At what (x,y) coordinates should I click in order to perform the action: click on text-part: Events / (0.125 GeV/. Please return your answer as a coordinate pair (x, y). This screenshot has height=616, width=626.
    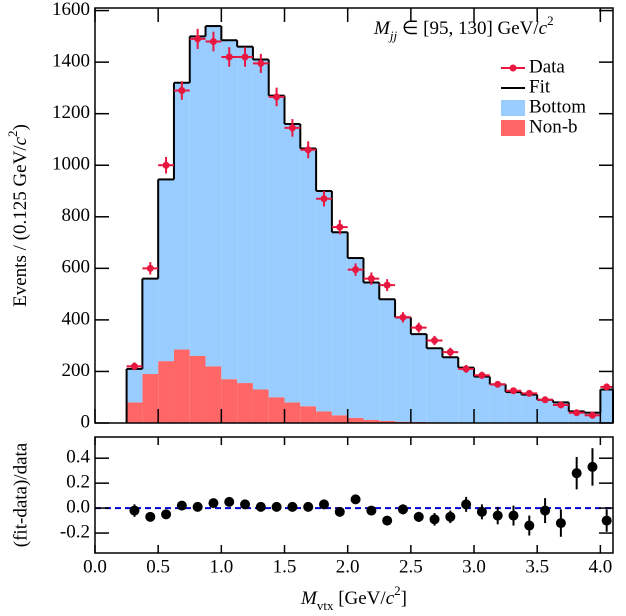
    Looking at the image, I should click on (20, 226).